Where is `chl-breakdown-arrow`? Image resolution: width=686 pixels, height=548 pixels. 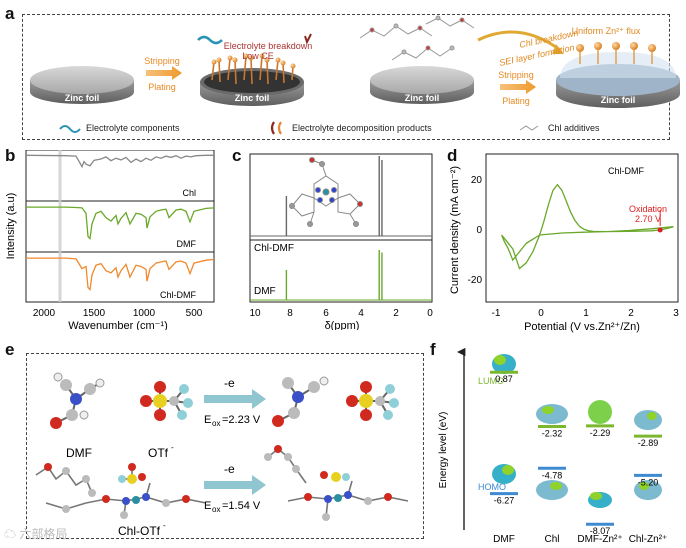
chl-breakdown-arrow is located at coordinates (519, 41).